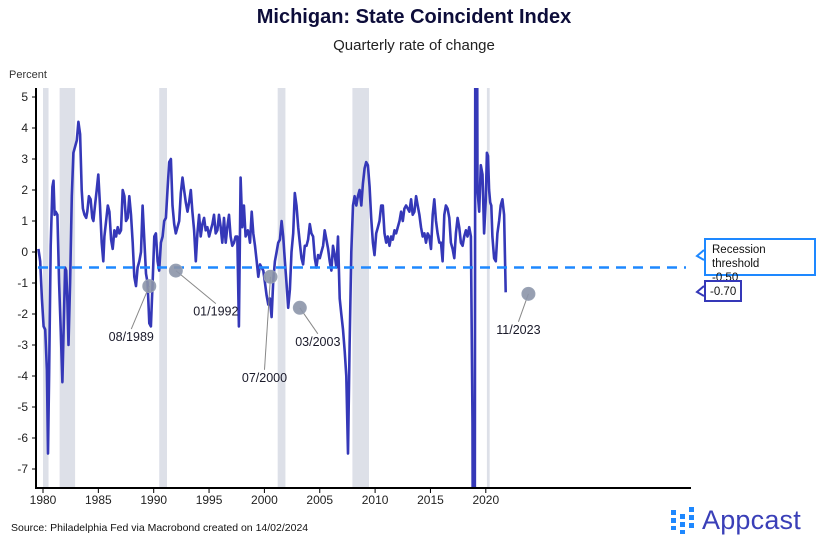 The width and height of the screenshot is (828, 546). What do you see at coordinates (700, 255) in the screenshot?
I see `threshold-callout-pointer` at bounding box center [700, 255].